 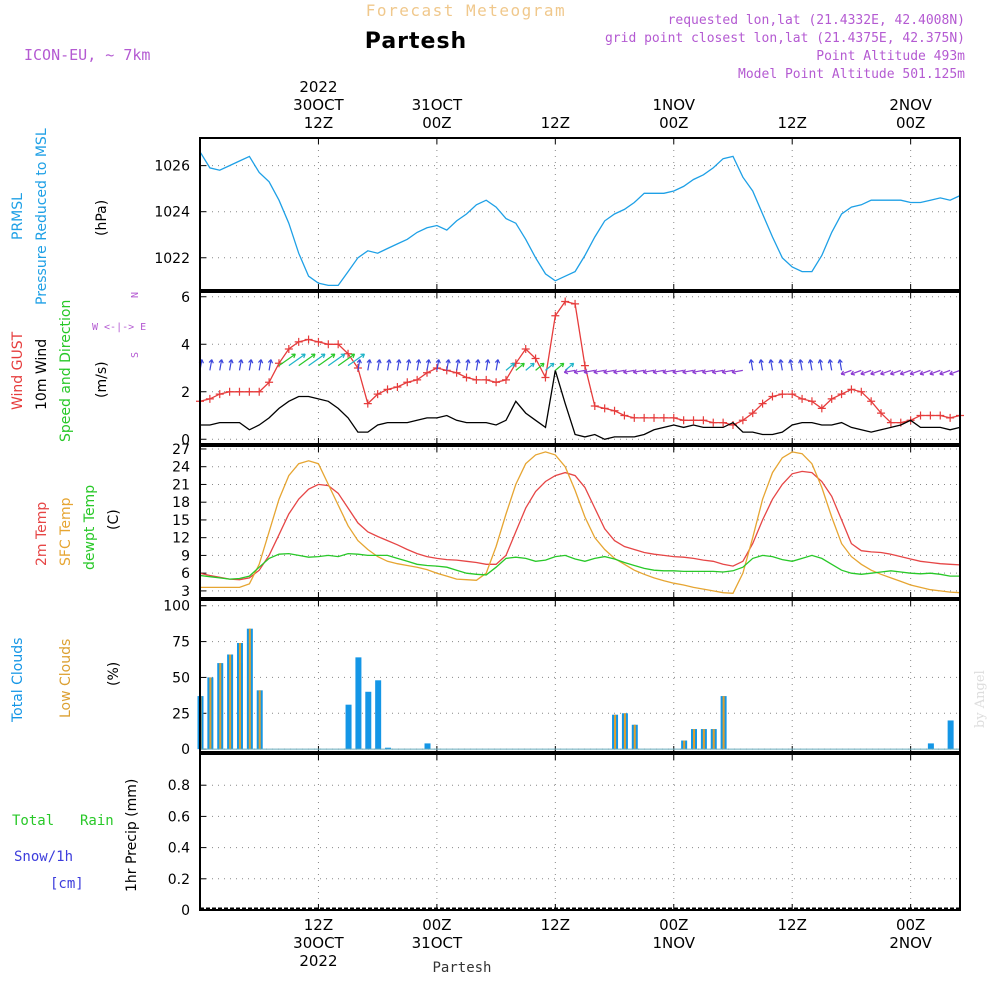 I want to click on top-time-label: 31OCT, so click(x=437, y=105).